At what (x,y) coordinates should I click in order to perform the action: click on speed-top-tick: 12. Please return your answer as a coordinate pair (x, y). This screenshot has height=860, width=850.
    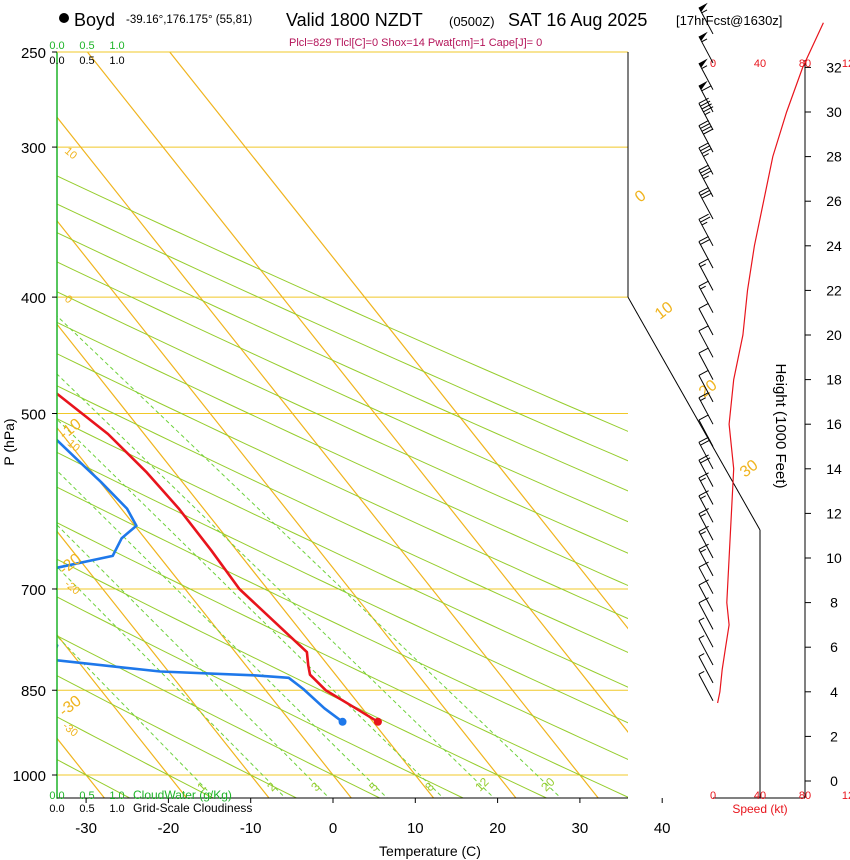
    Looking at the image, I should click on (846, 64).